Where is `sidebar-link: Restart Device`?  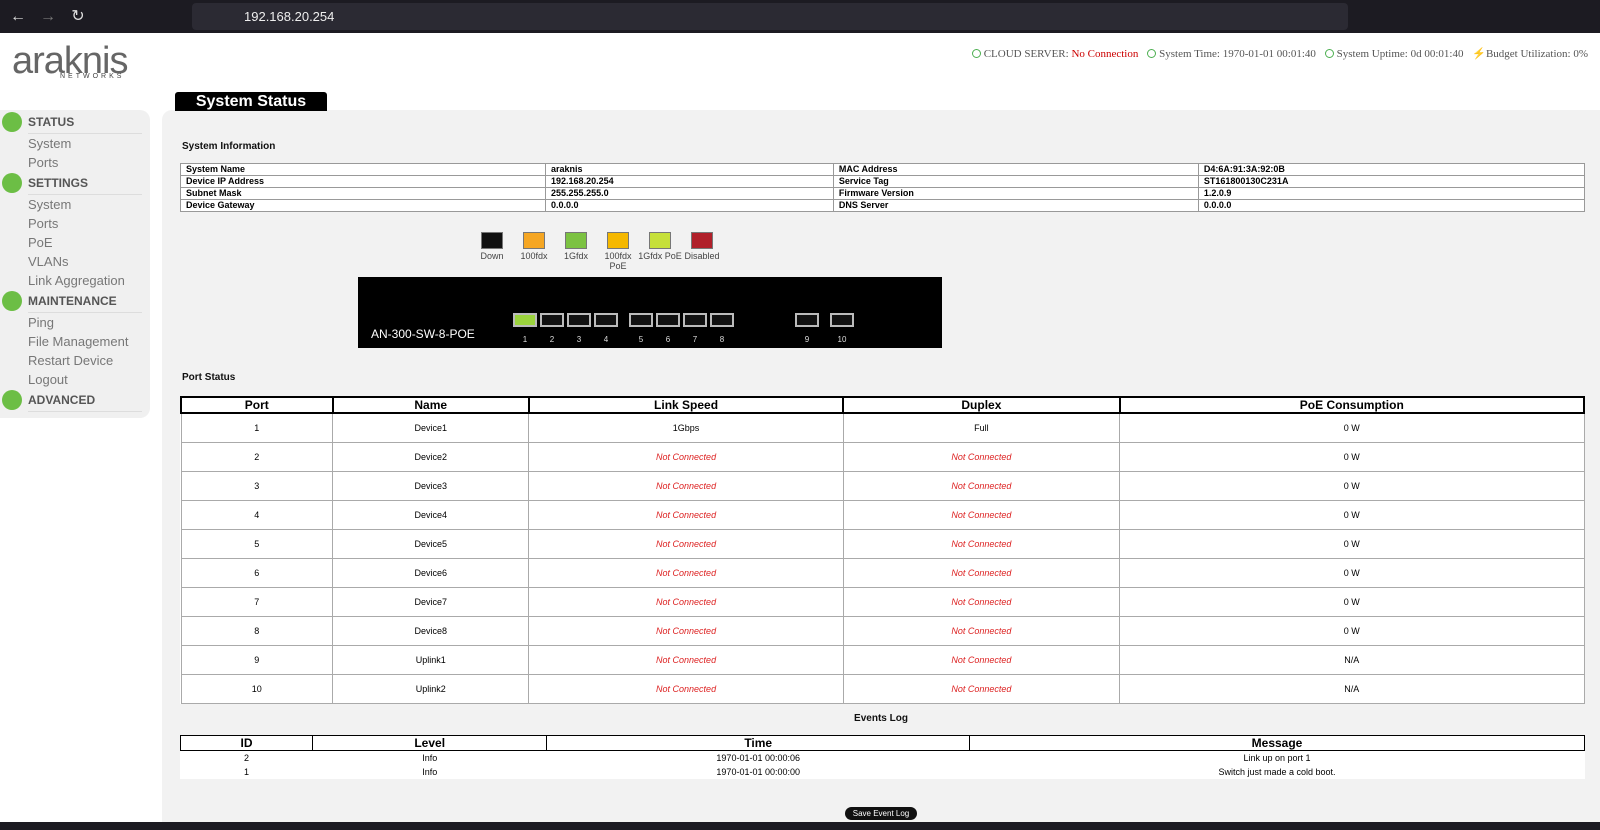
sidebar-link: Restart Device is located at coordinates (71, 360).